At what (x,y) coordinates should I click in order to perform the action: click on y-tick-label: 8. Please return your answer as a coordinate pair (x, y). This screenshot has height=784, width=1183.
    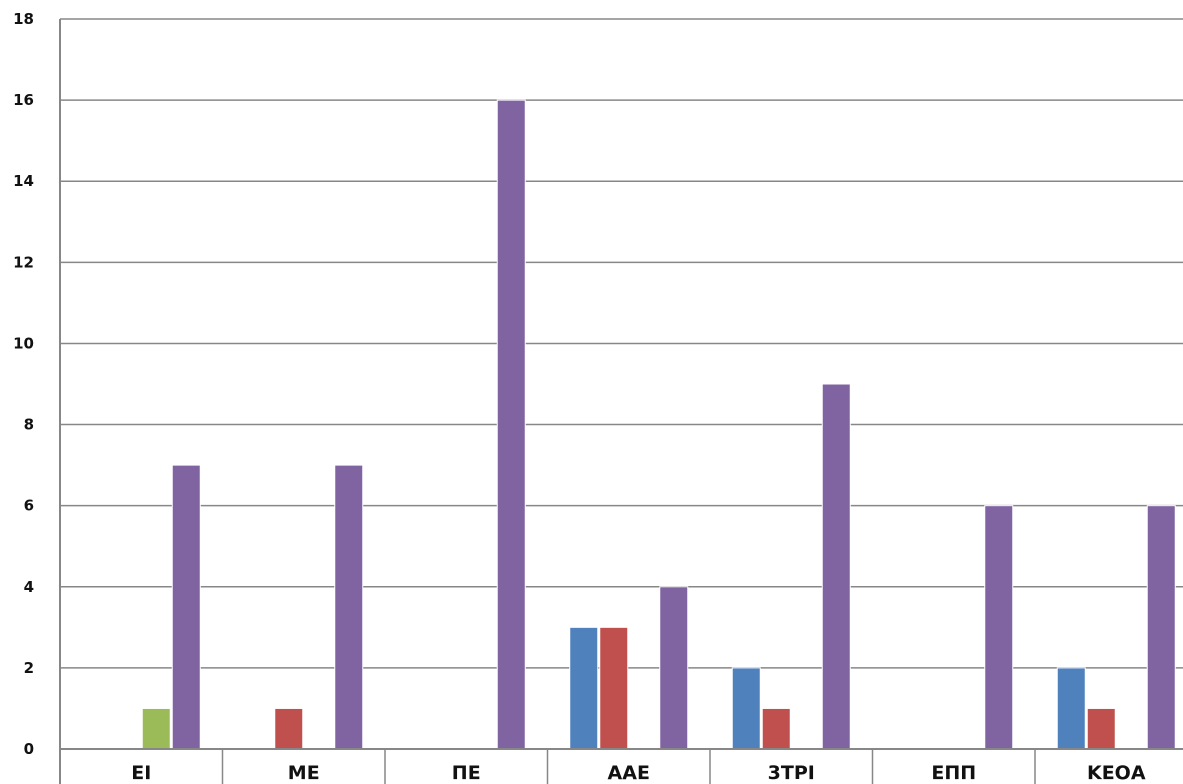
    Looking at the image, I should click on (29, 425).